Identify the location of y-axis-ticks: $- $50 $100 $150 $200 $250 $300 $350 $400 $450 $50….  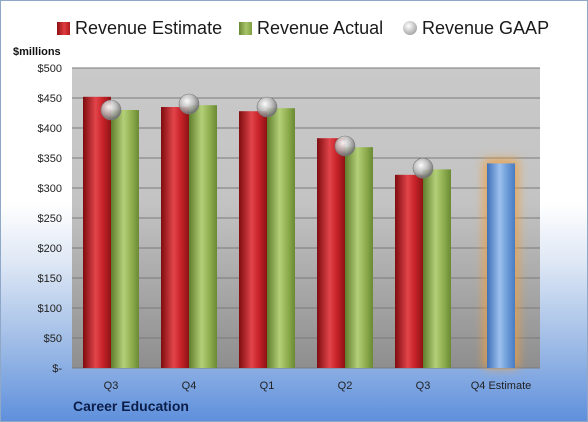
(50, 219).